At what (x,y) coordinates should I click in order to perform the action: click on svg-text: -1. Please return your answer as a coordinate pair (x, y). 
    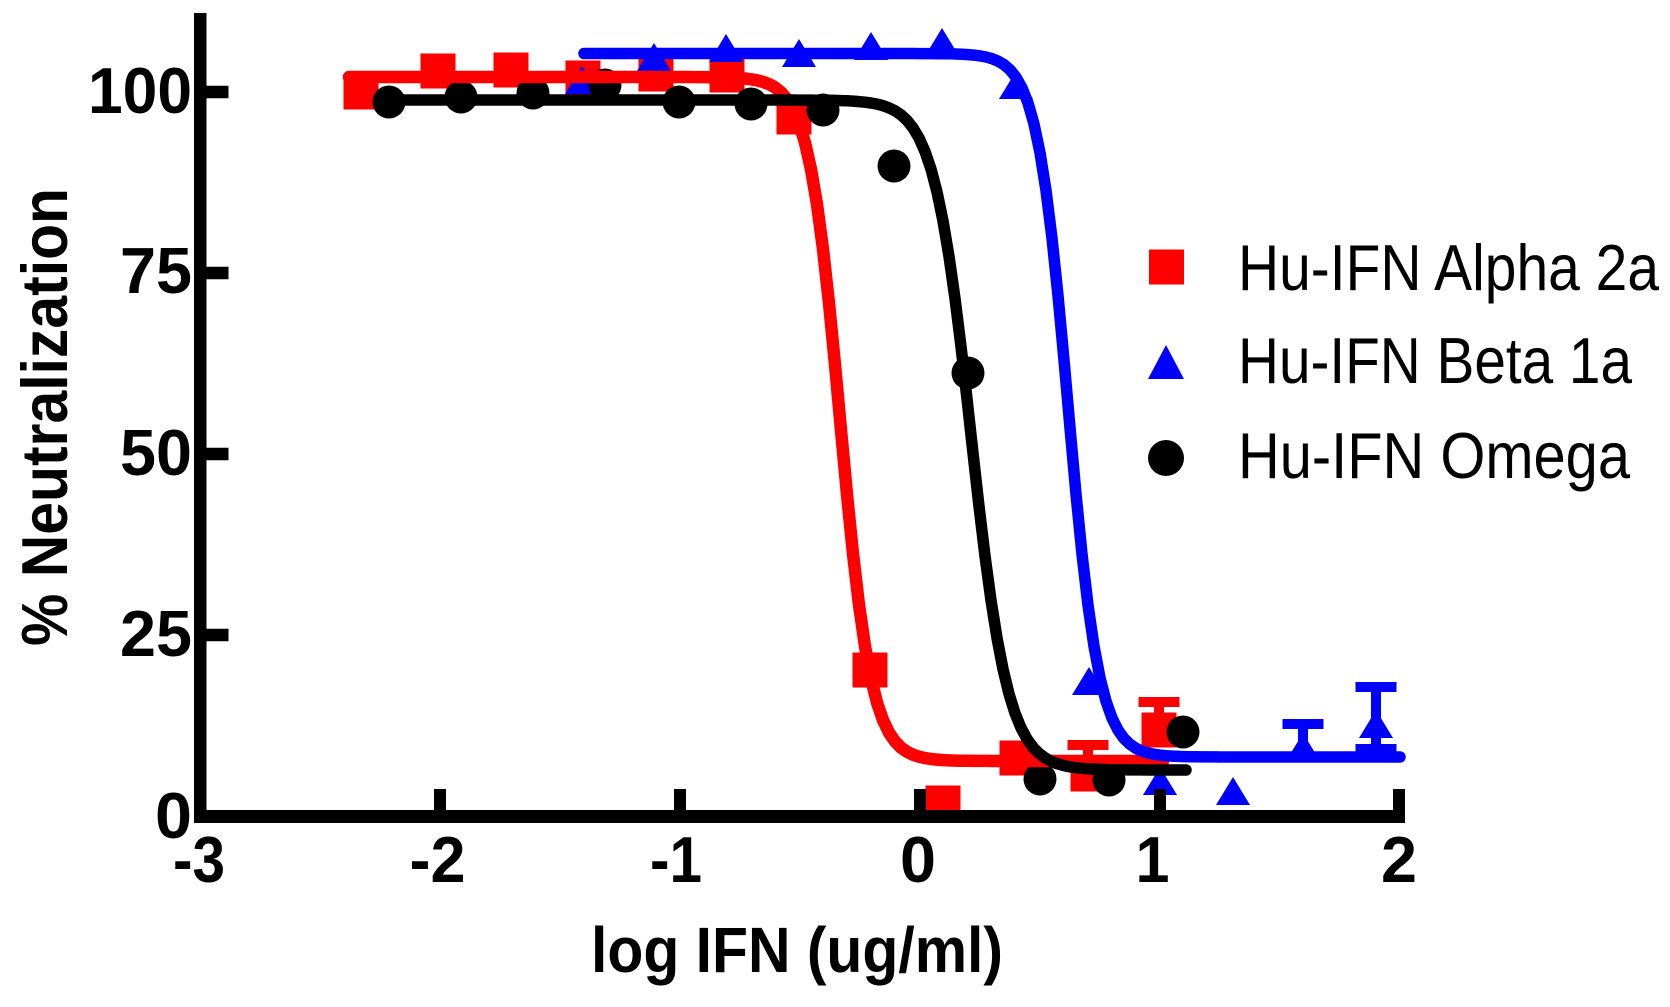
    Looking at the image, I should click on (676, 859).